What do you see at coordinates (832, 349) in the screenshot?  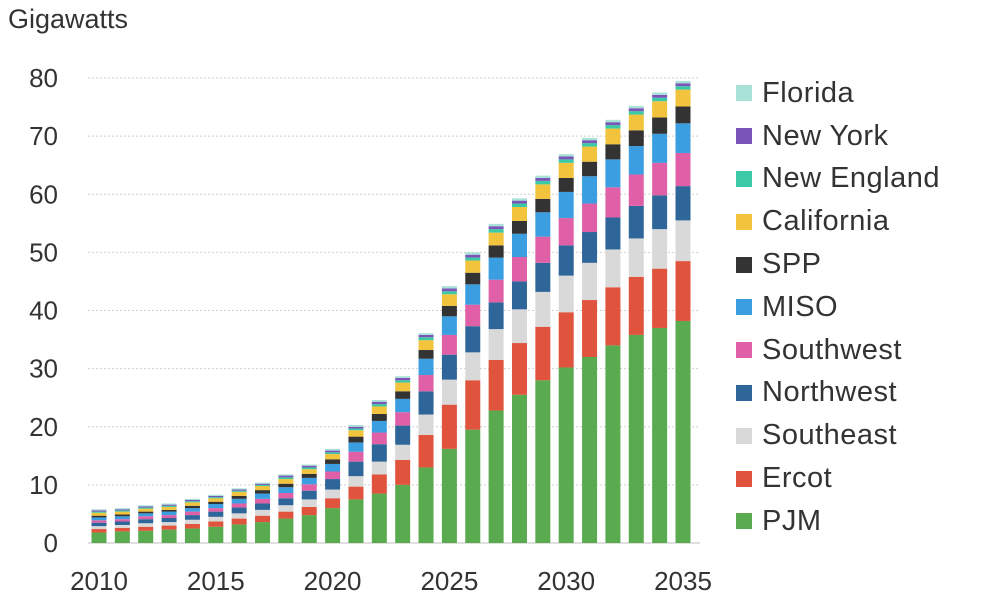 I see `legend-label: Southwest` at bounding box center [832, 349].